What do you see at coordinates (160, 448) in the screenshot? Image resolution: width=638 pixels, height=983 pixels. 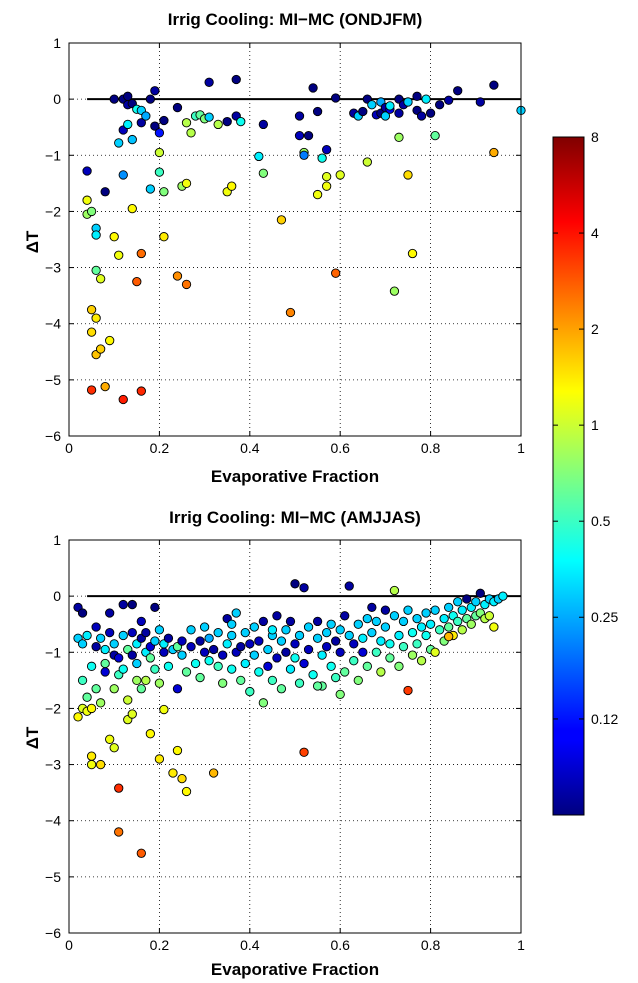 I see `x-tick-label: 0.2` at bounding box center [160, 448].